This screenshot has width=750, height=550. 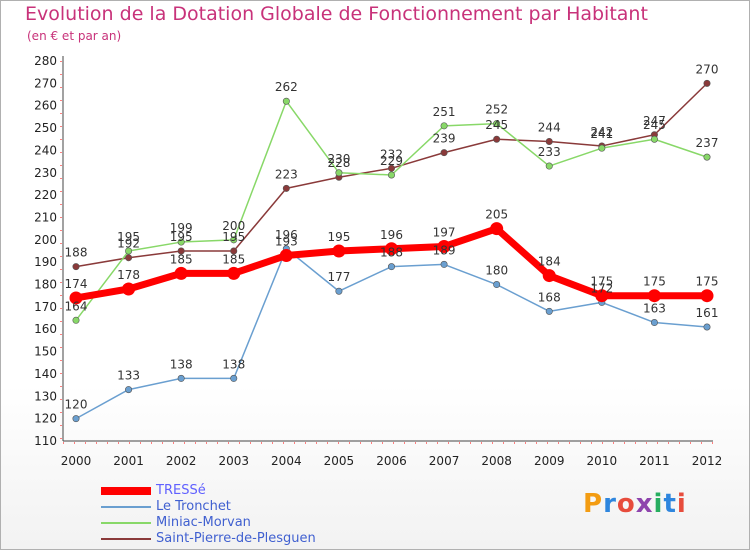 I want to click on data-label: 174, so click(x=76, y=284).